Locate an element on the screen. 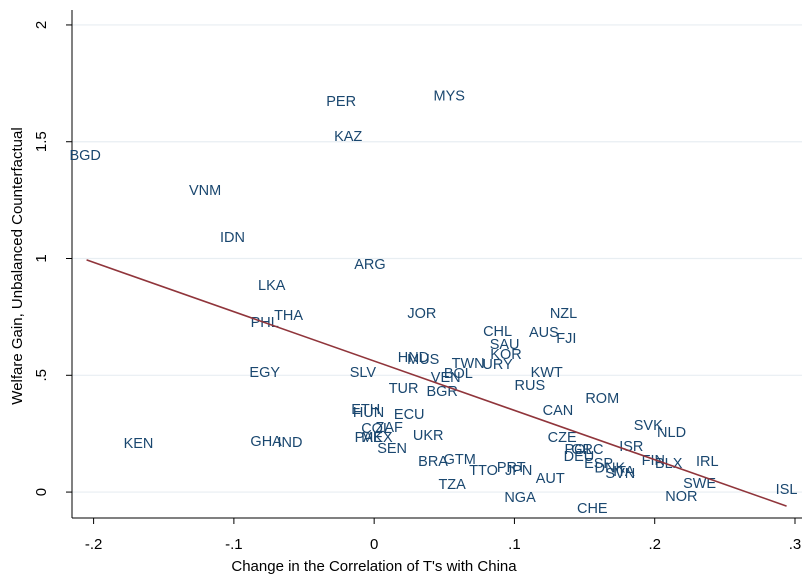  point-label: COL is located at coordinates (376, 429).